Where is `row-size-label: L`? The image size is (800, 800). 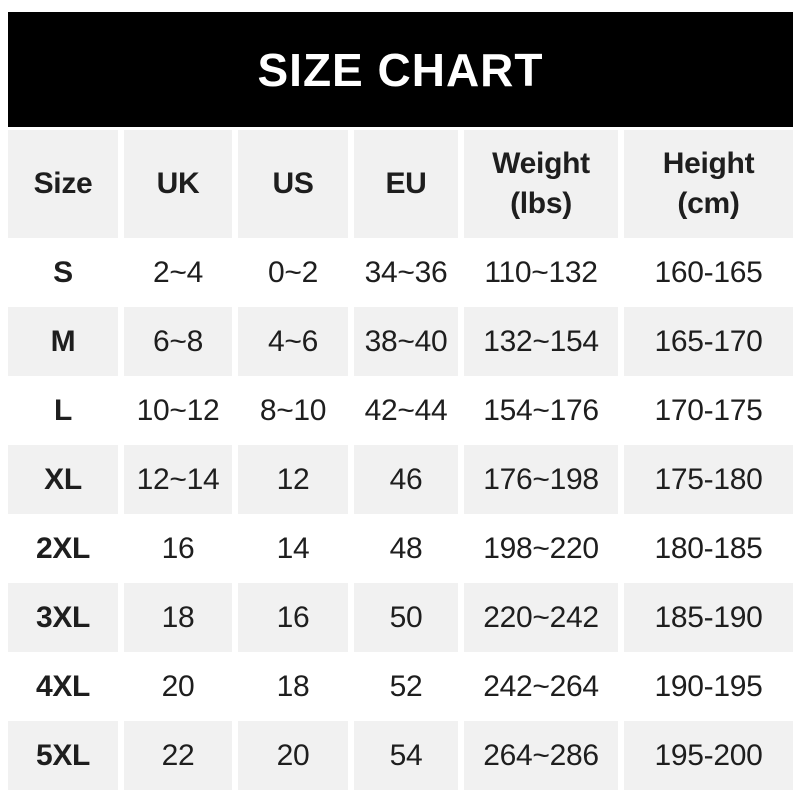 row-size-label: L is located at coordinates (63, 410).